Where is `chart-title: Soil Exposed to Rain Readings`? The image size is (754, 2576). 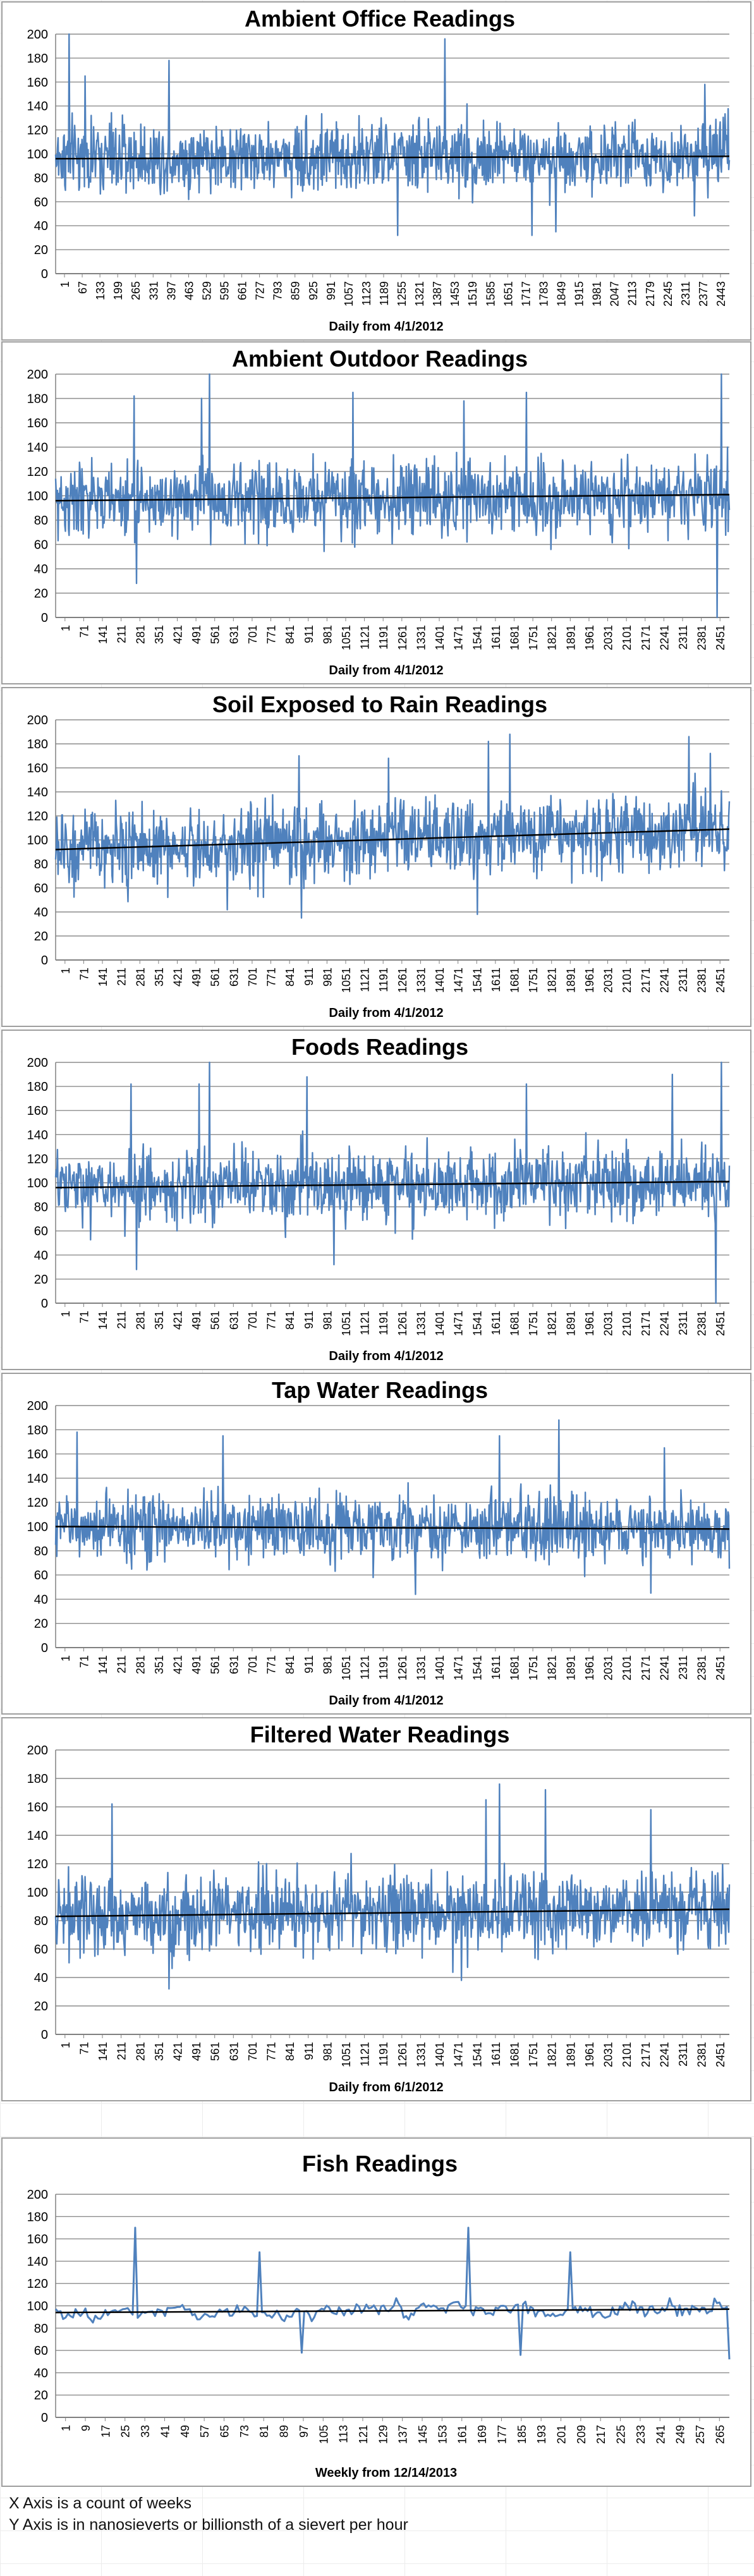 chart-title: Soil Exposed to Rain Readings is located at coordinates (380, 704).